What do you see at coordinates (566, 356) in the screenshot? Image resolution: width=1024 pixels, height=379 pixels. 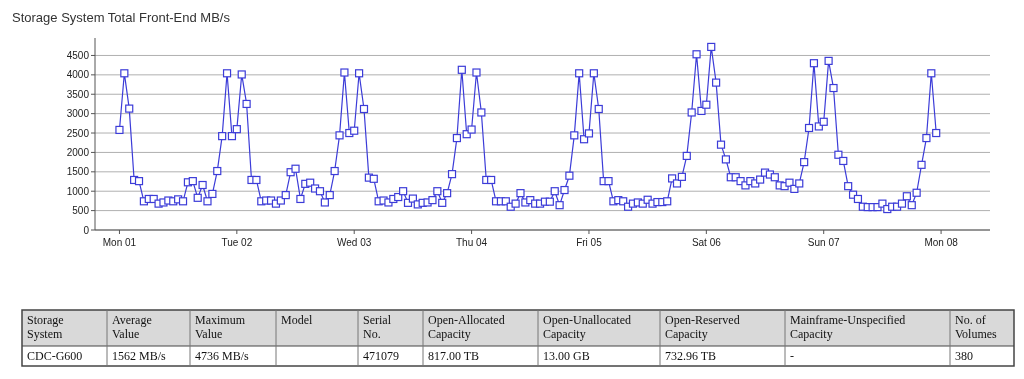 I see `text: 13.00 GB` at bounding box center [566, 356].